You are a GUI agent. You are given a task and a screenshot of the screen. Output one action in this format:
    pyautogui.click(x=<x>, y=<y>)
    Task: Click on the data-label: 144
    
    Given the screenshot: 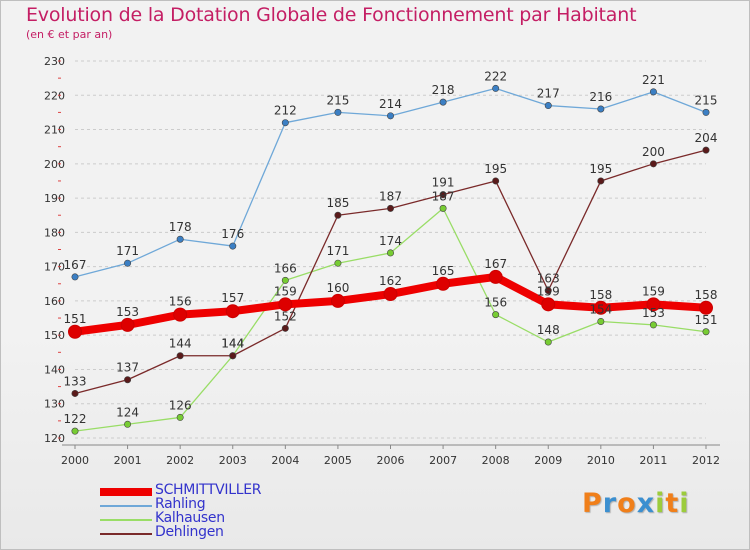 What is the action you would take?
    pyautogui.click(x=180, y=344)
    